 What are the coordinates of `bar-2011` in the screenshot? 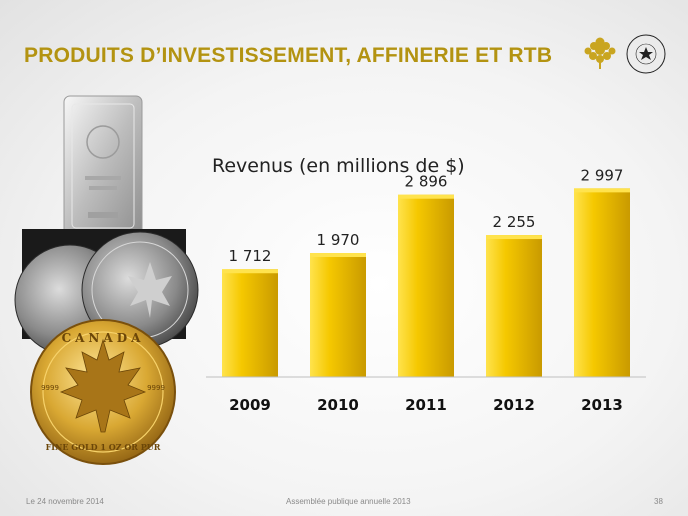 It's located at (426, 285).